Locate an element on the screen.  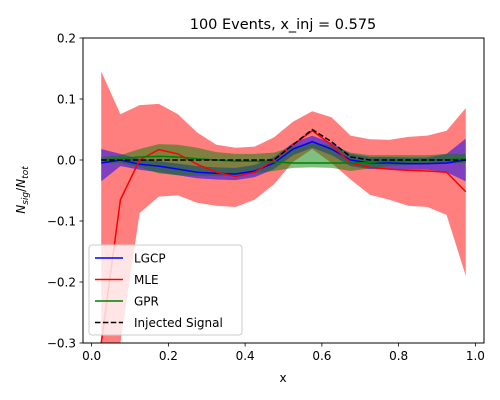
legend-label: GPR is located at coordinates (146, 301).